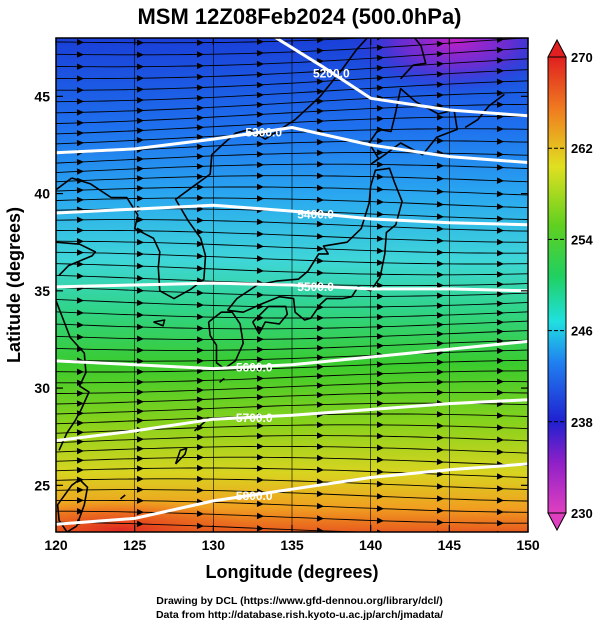 This screenshot has width=599, height=625. I want to click on y-axis-label: Latitude (degrees), so click(14, 285).